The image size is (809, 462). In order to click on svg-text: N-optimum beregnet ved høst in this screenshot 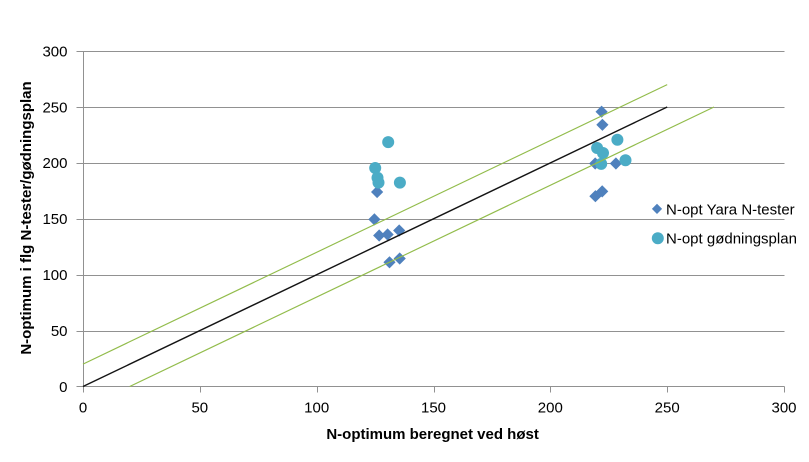, I will do `click(432, 434)`.